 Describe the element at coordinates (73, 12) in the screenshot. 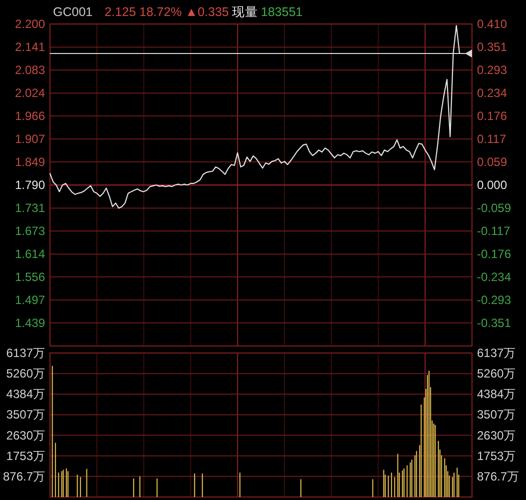

I see `chart-title: GC001` at that location.